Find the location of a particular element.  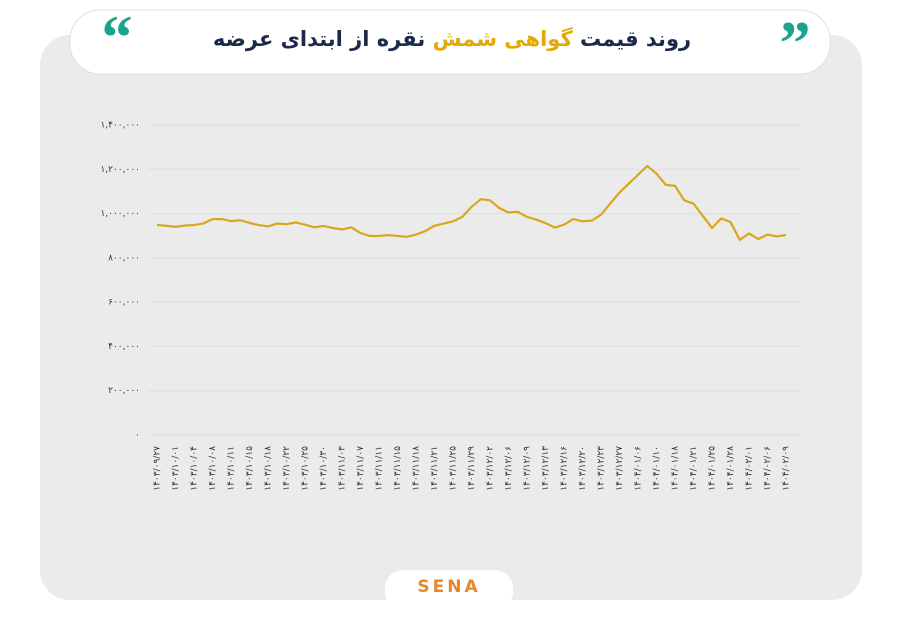

quote-icon: “ is located at coordinates (117, 38).